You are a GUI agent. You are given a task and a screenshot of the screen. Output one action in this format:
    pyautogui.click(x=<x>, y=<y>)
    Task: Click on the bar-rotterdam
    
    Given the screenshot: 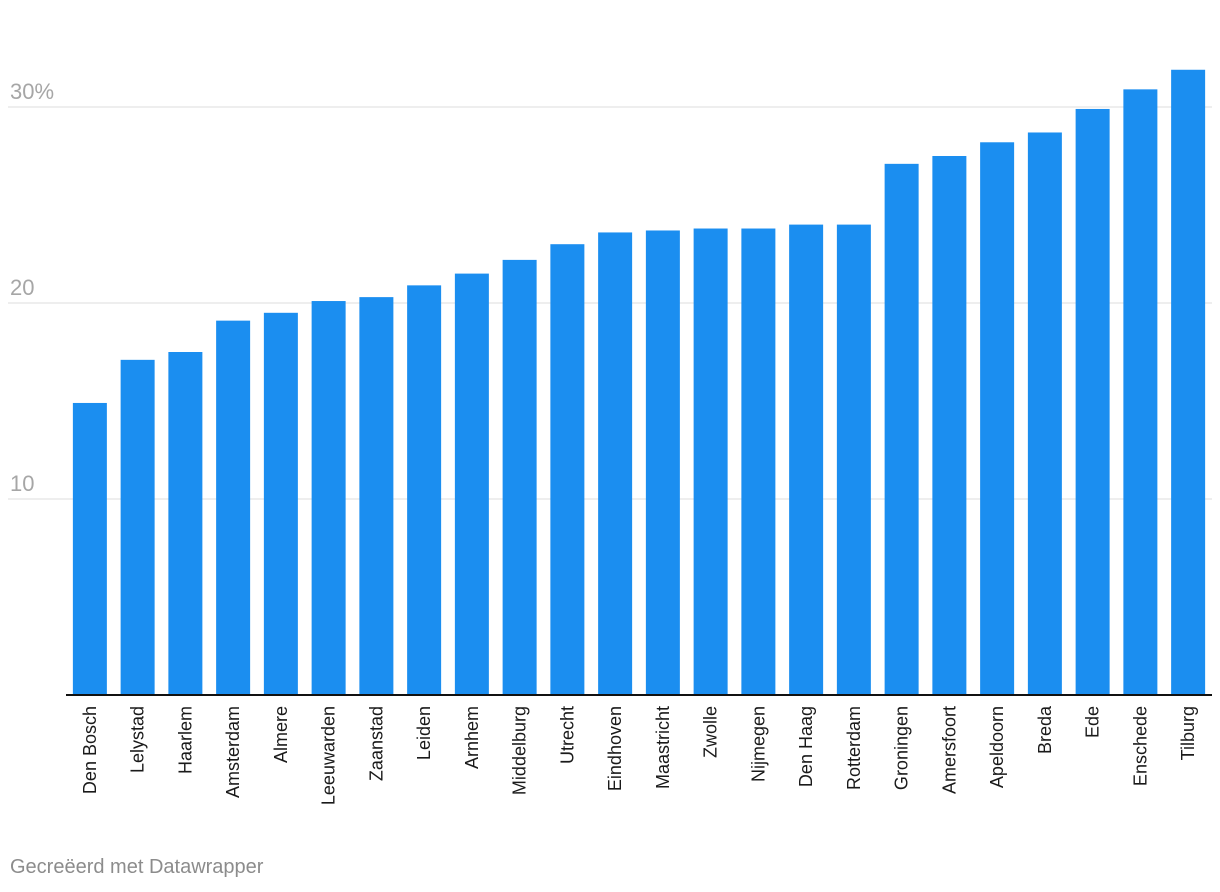 What is the action you would take?
    pyautogui.click(x=853, y=459)
    